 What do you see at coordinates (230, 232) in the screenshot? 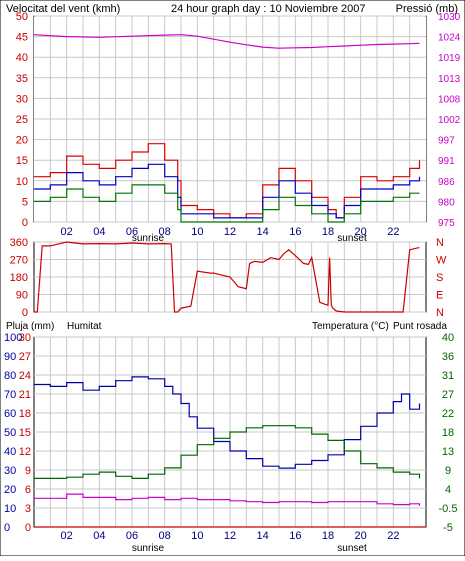
I see `wind-x-tick-label: 12` at bounding box center [230, 232].